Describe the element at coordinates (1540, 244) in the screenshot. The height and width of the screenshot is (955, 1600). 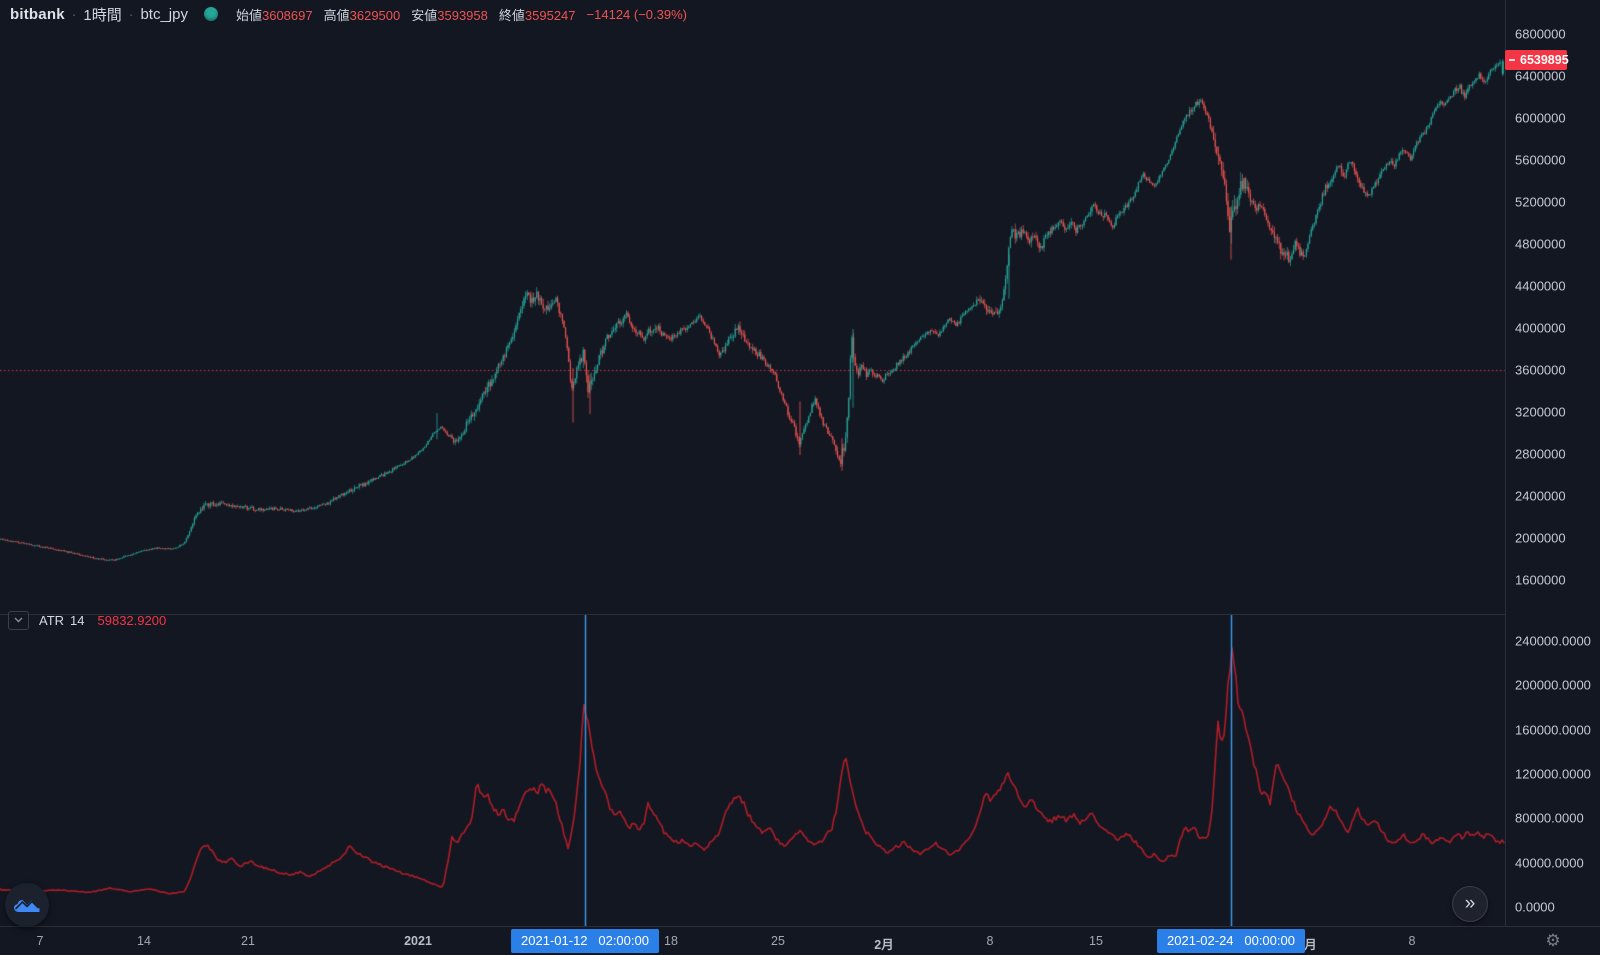
I see `price-axis-label: 4800000` at that location.